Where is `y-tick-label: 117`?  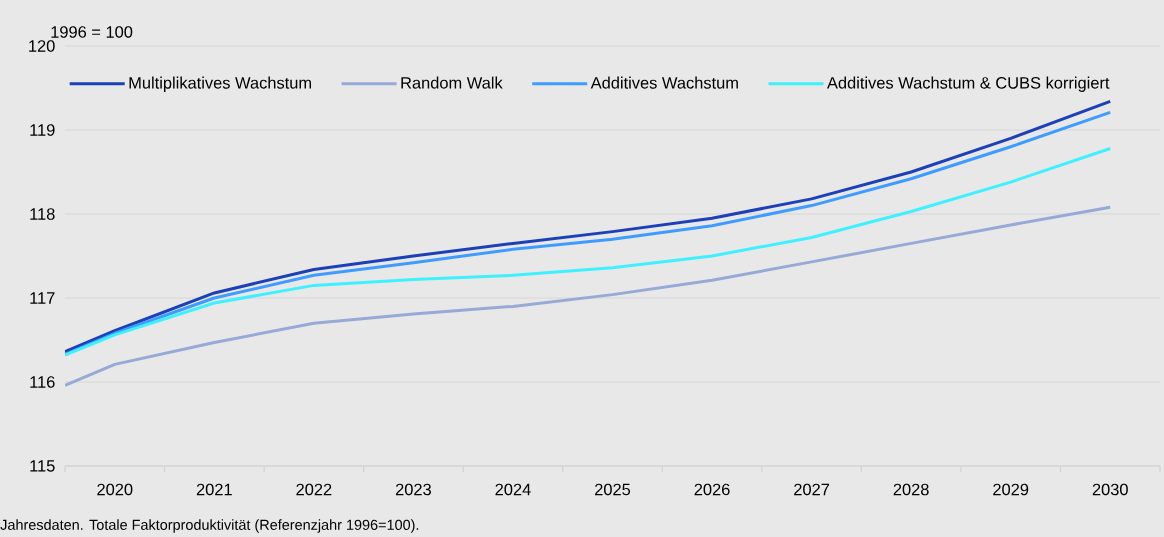 y-tick-label: 117 is located at coordinates (42, 298).